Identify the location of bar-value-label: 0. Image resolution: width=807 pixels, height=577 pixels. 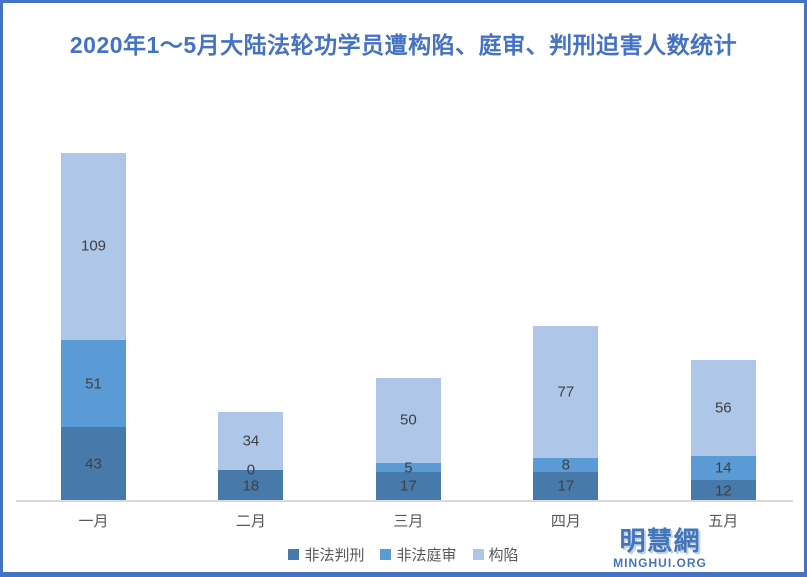
(251, 470).